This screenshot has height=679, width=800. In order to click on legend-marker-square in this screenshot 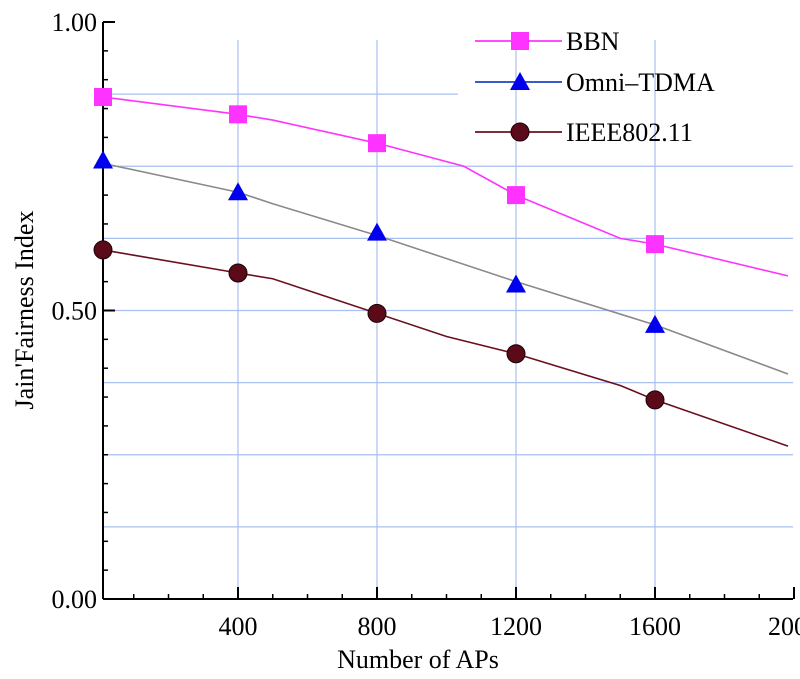, I will do `click(520, 41)`.